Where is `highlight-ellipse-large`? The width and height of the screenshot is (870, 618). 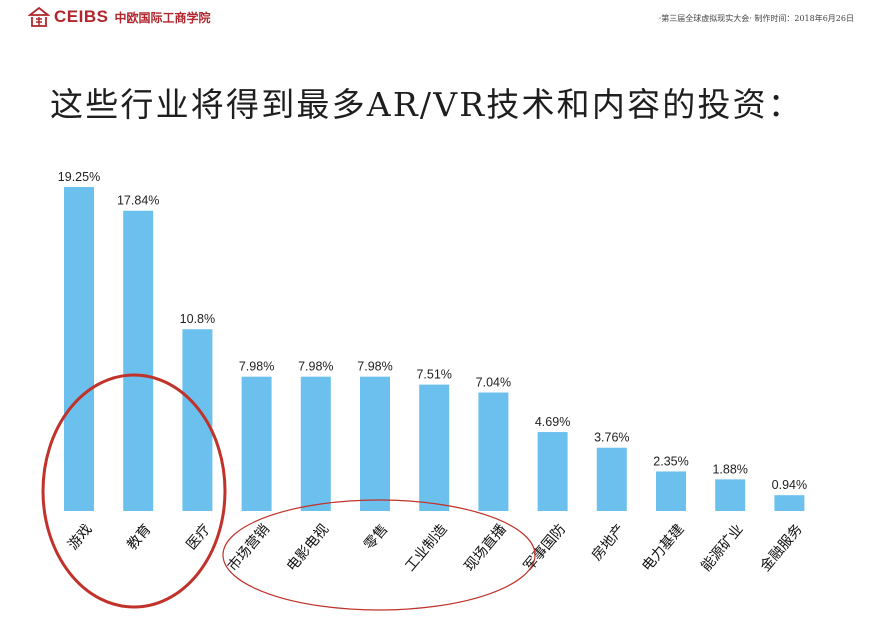
highlight-ellipse-large is located at coordinates (134, 491).